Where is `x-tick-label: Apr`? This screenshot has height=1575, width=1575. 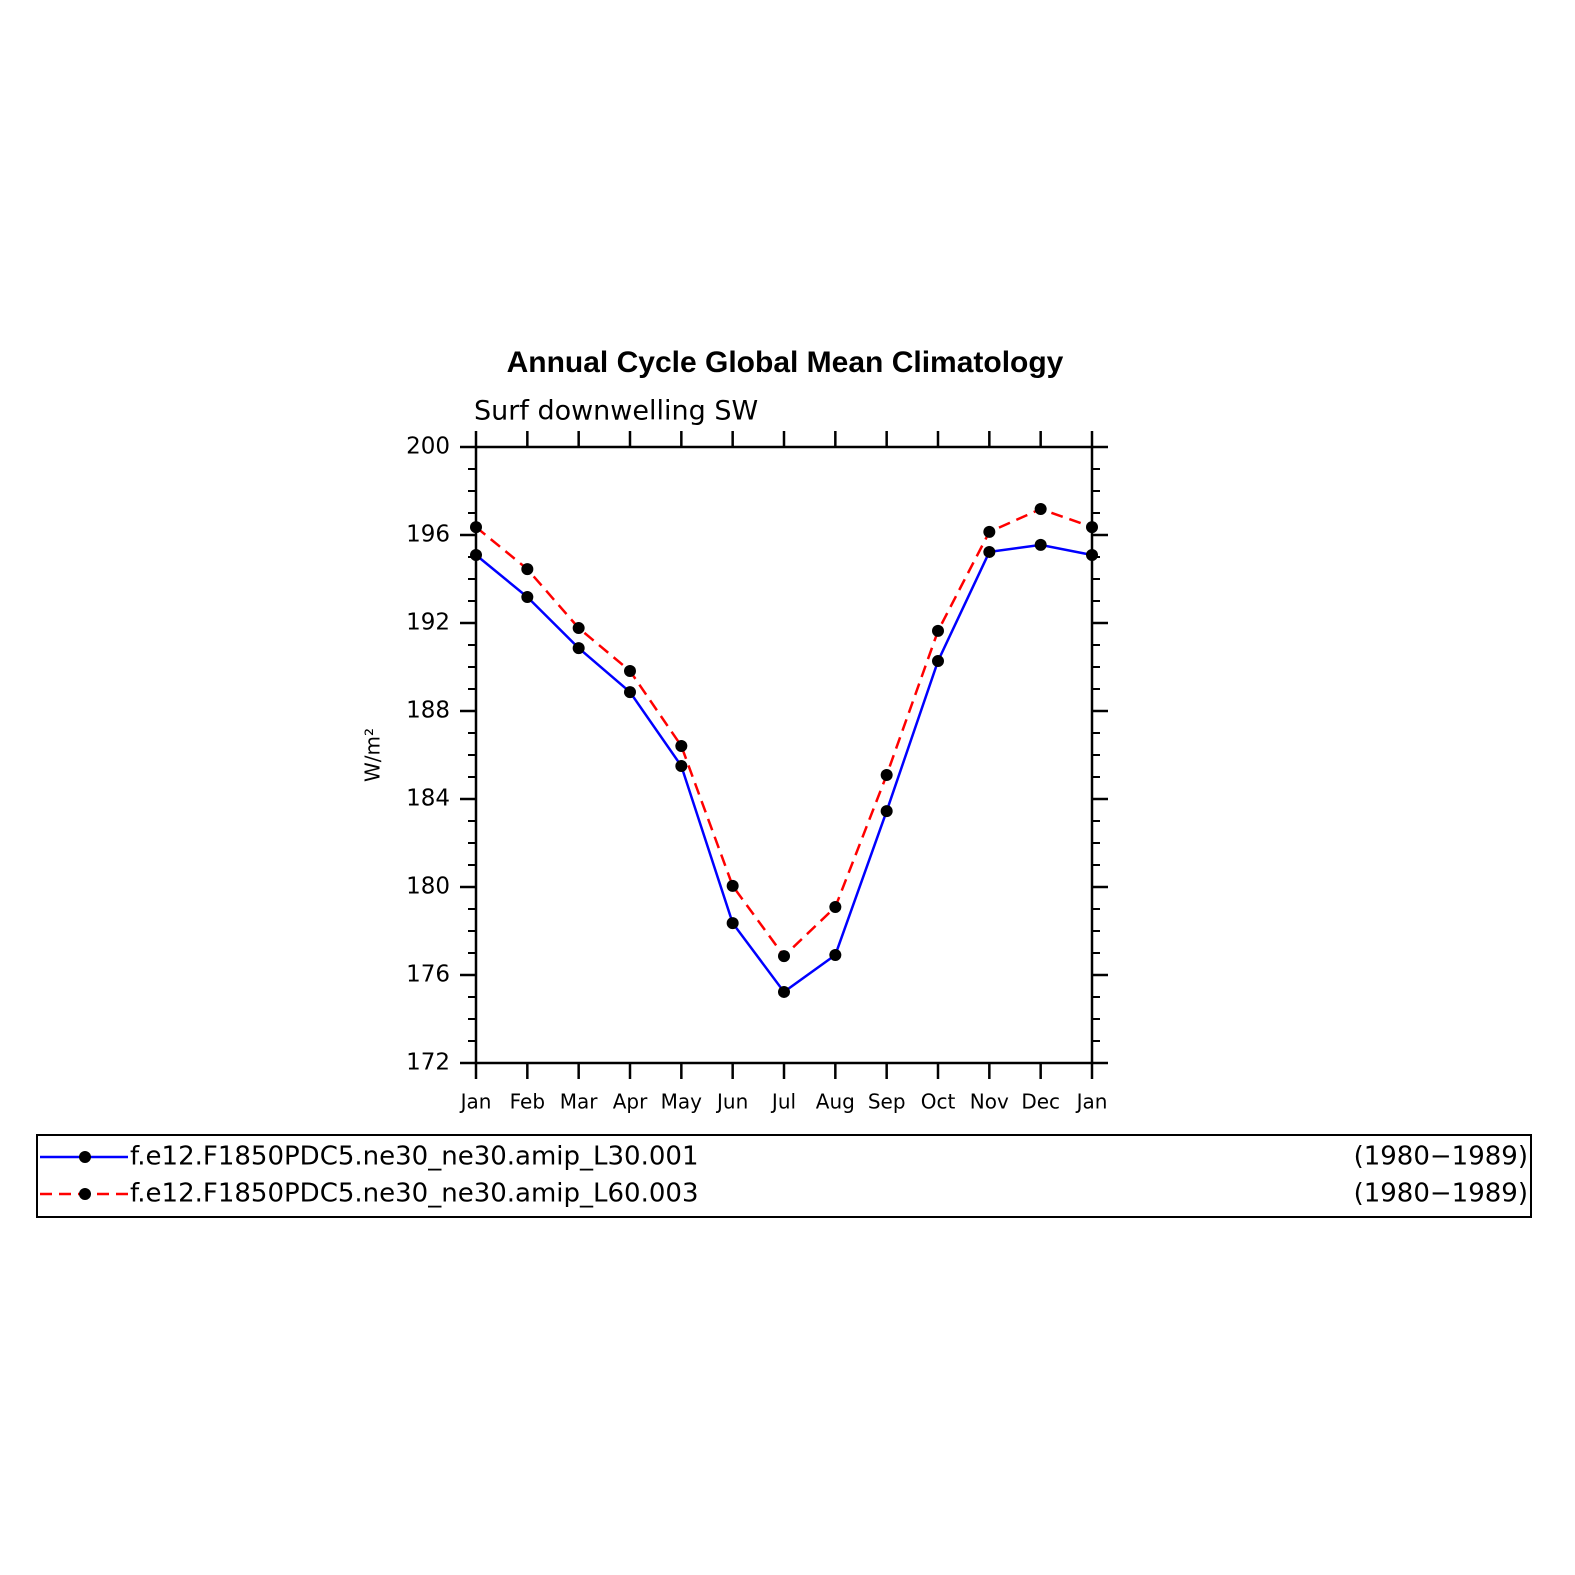
x-tick-label: Apr is located at coordinates (630, 1102).